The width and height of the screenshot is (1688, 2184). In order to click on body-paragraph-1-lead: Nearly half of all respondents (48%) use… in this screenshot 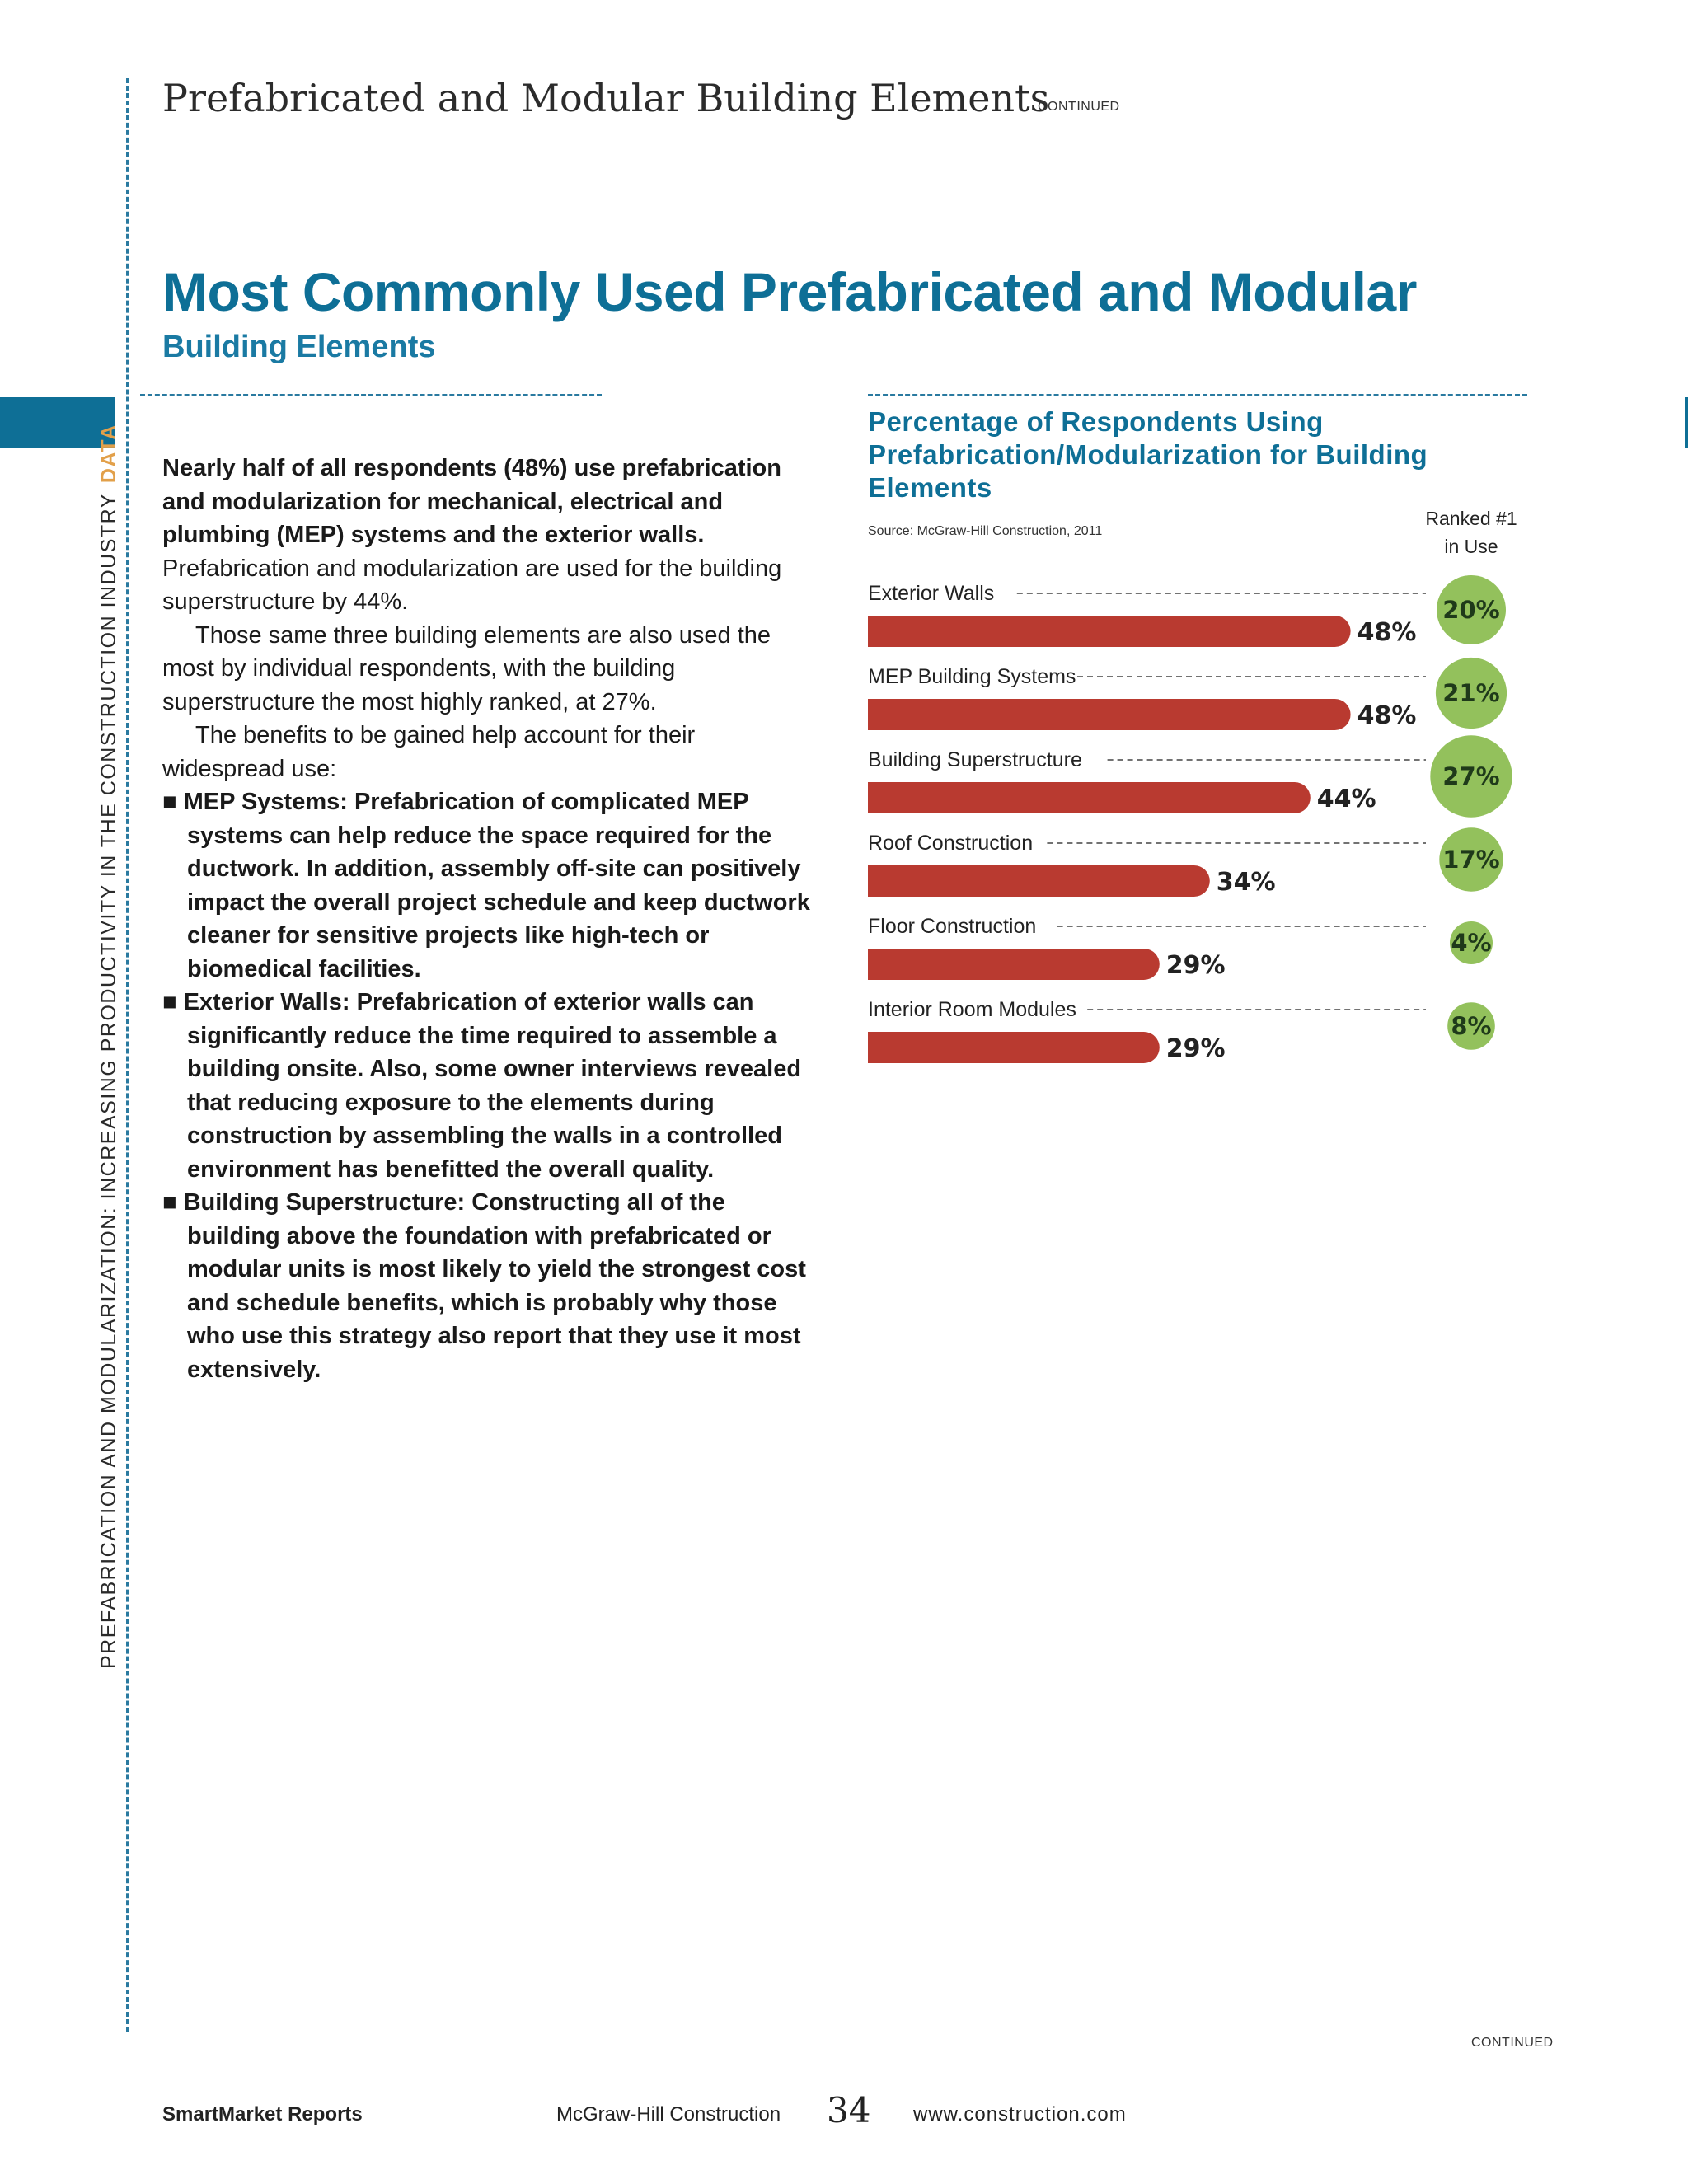, I will do `click(472, 501)`.